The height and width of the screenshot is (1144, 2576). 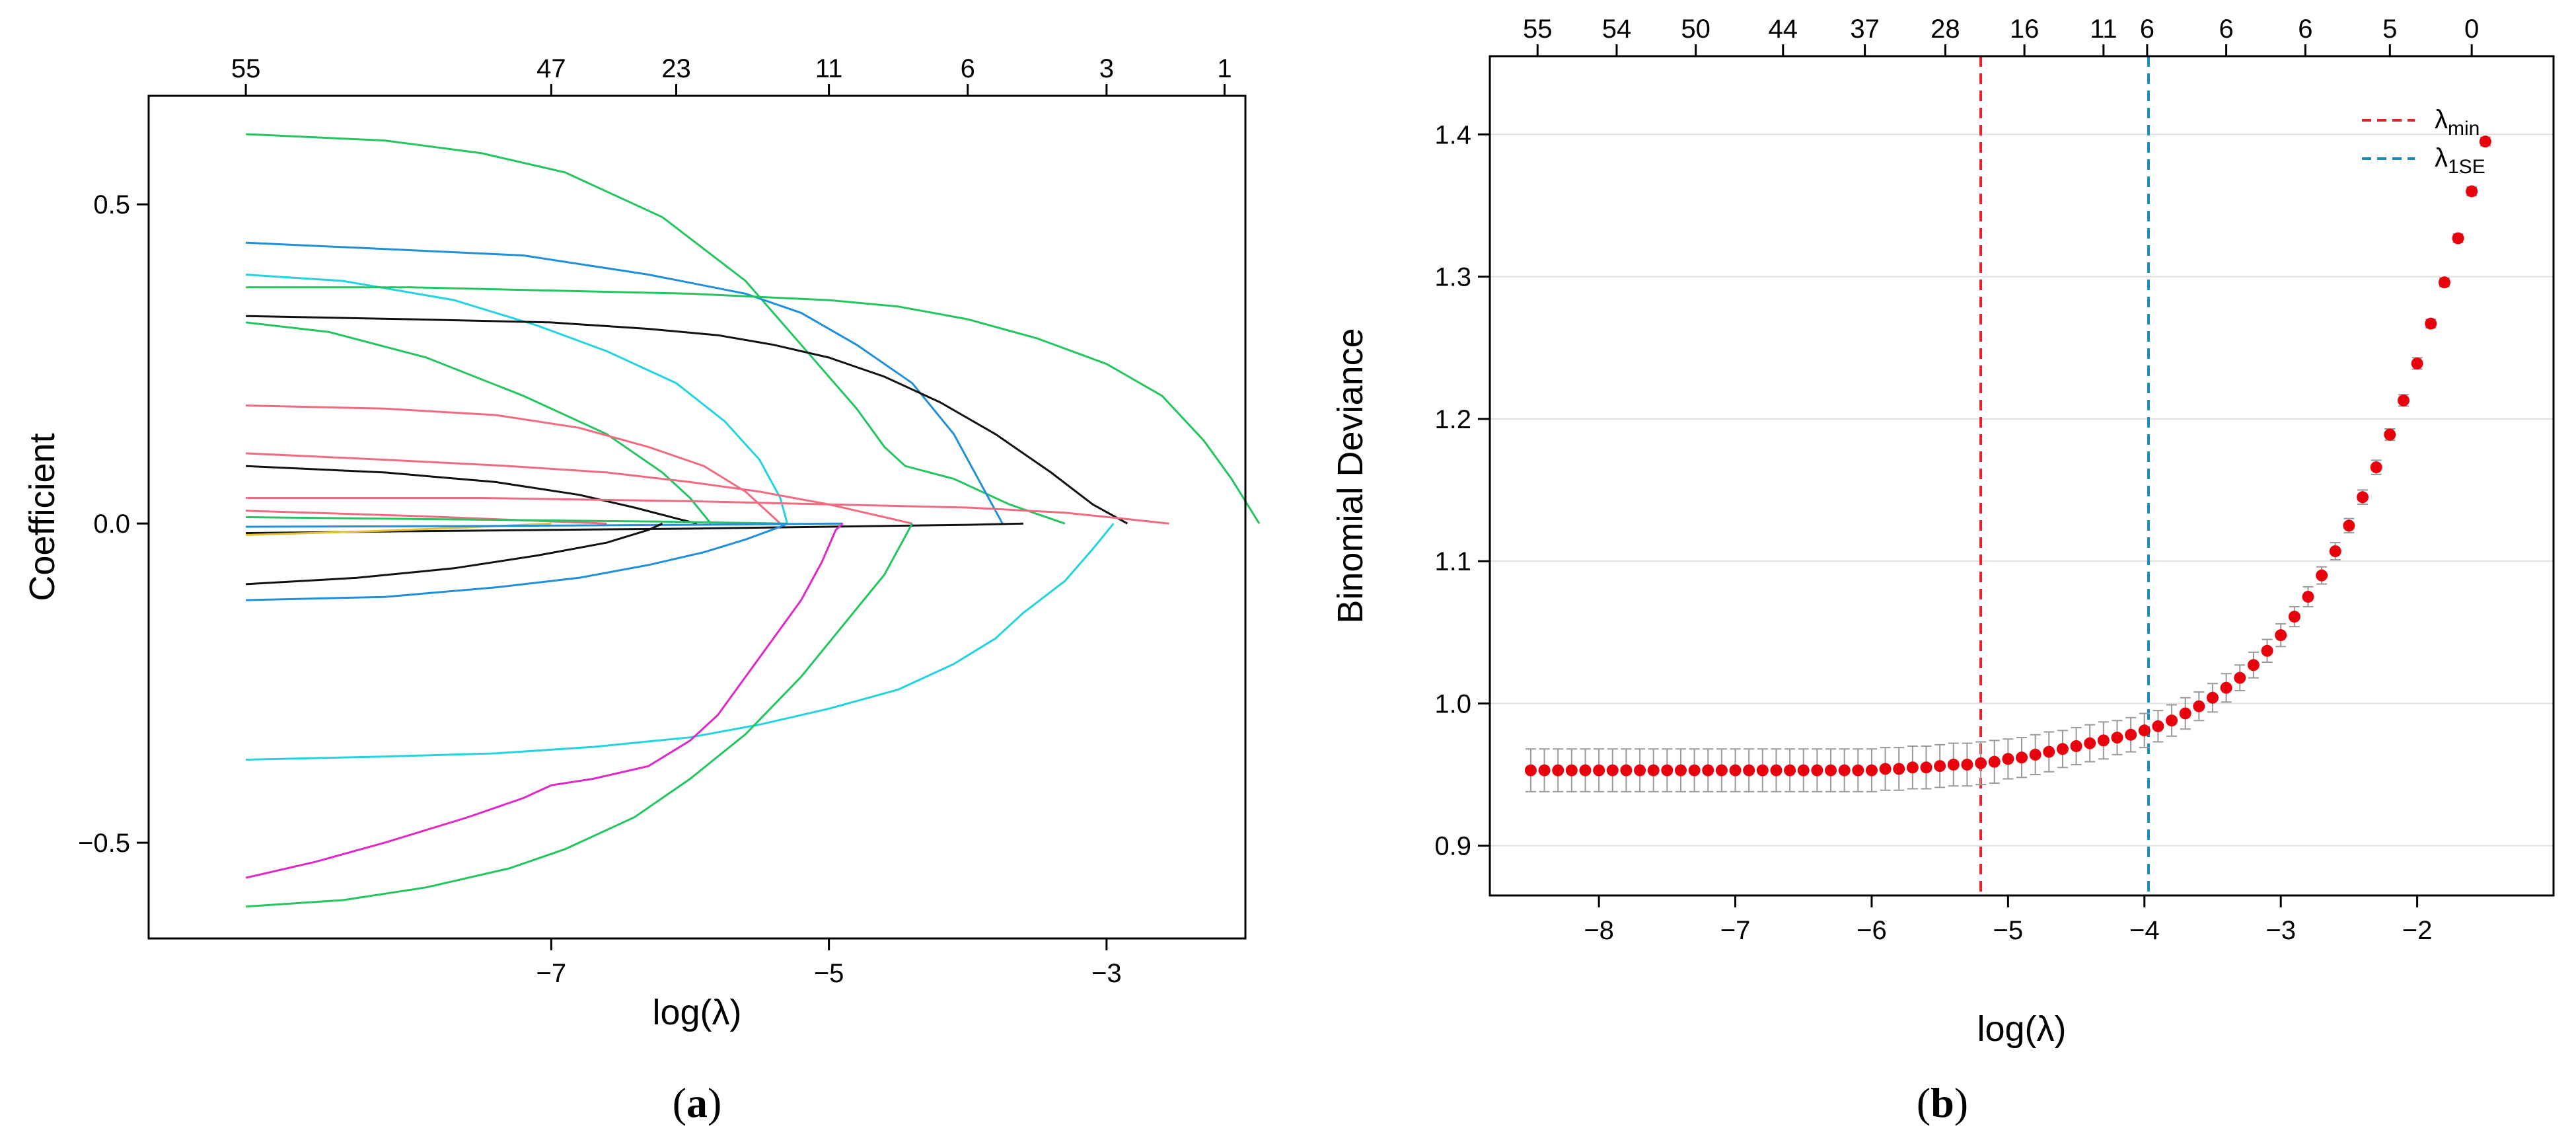 What do you see at coordinates (1872, 931) in the screenshot?
I see `x-tick-label: −6` at bounding box center [1872, 931].